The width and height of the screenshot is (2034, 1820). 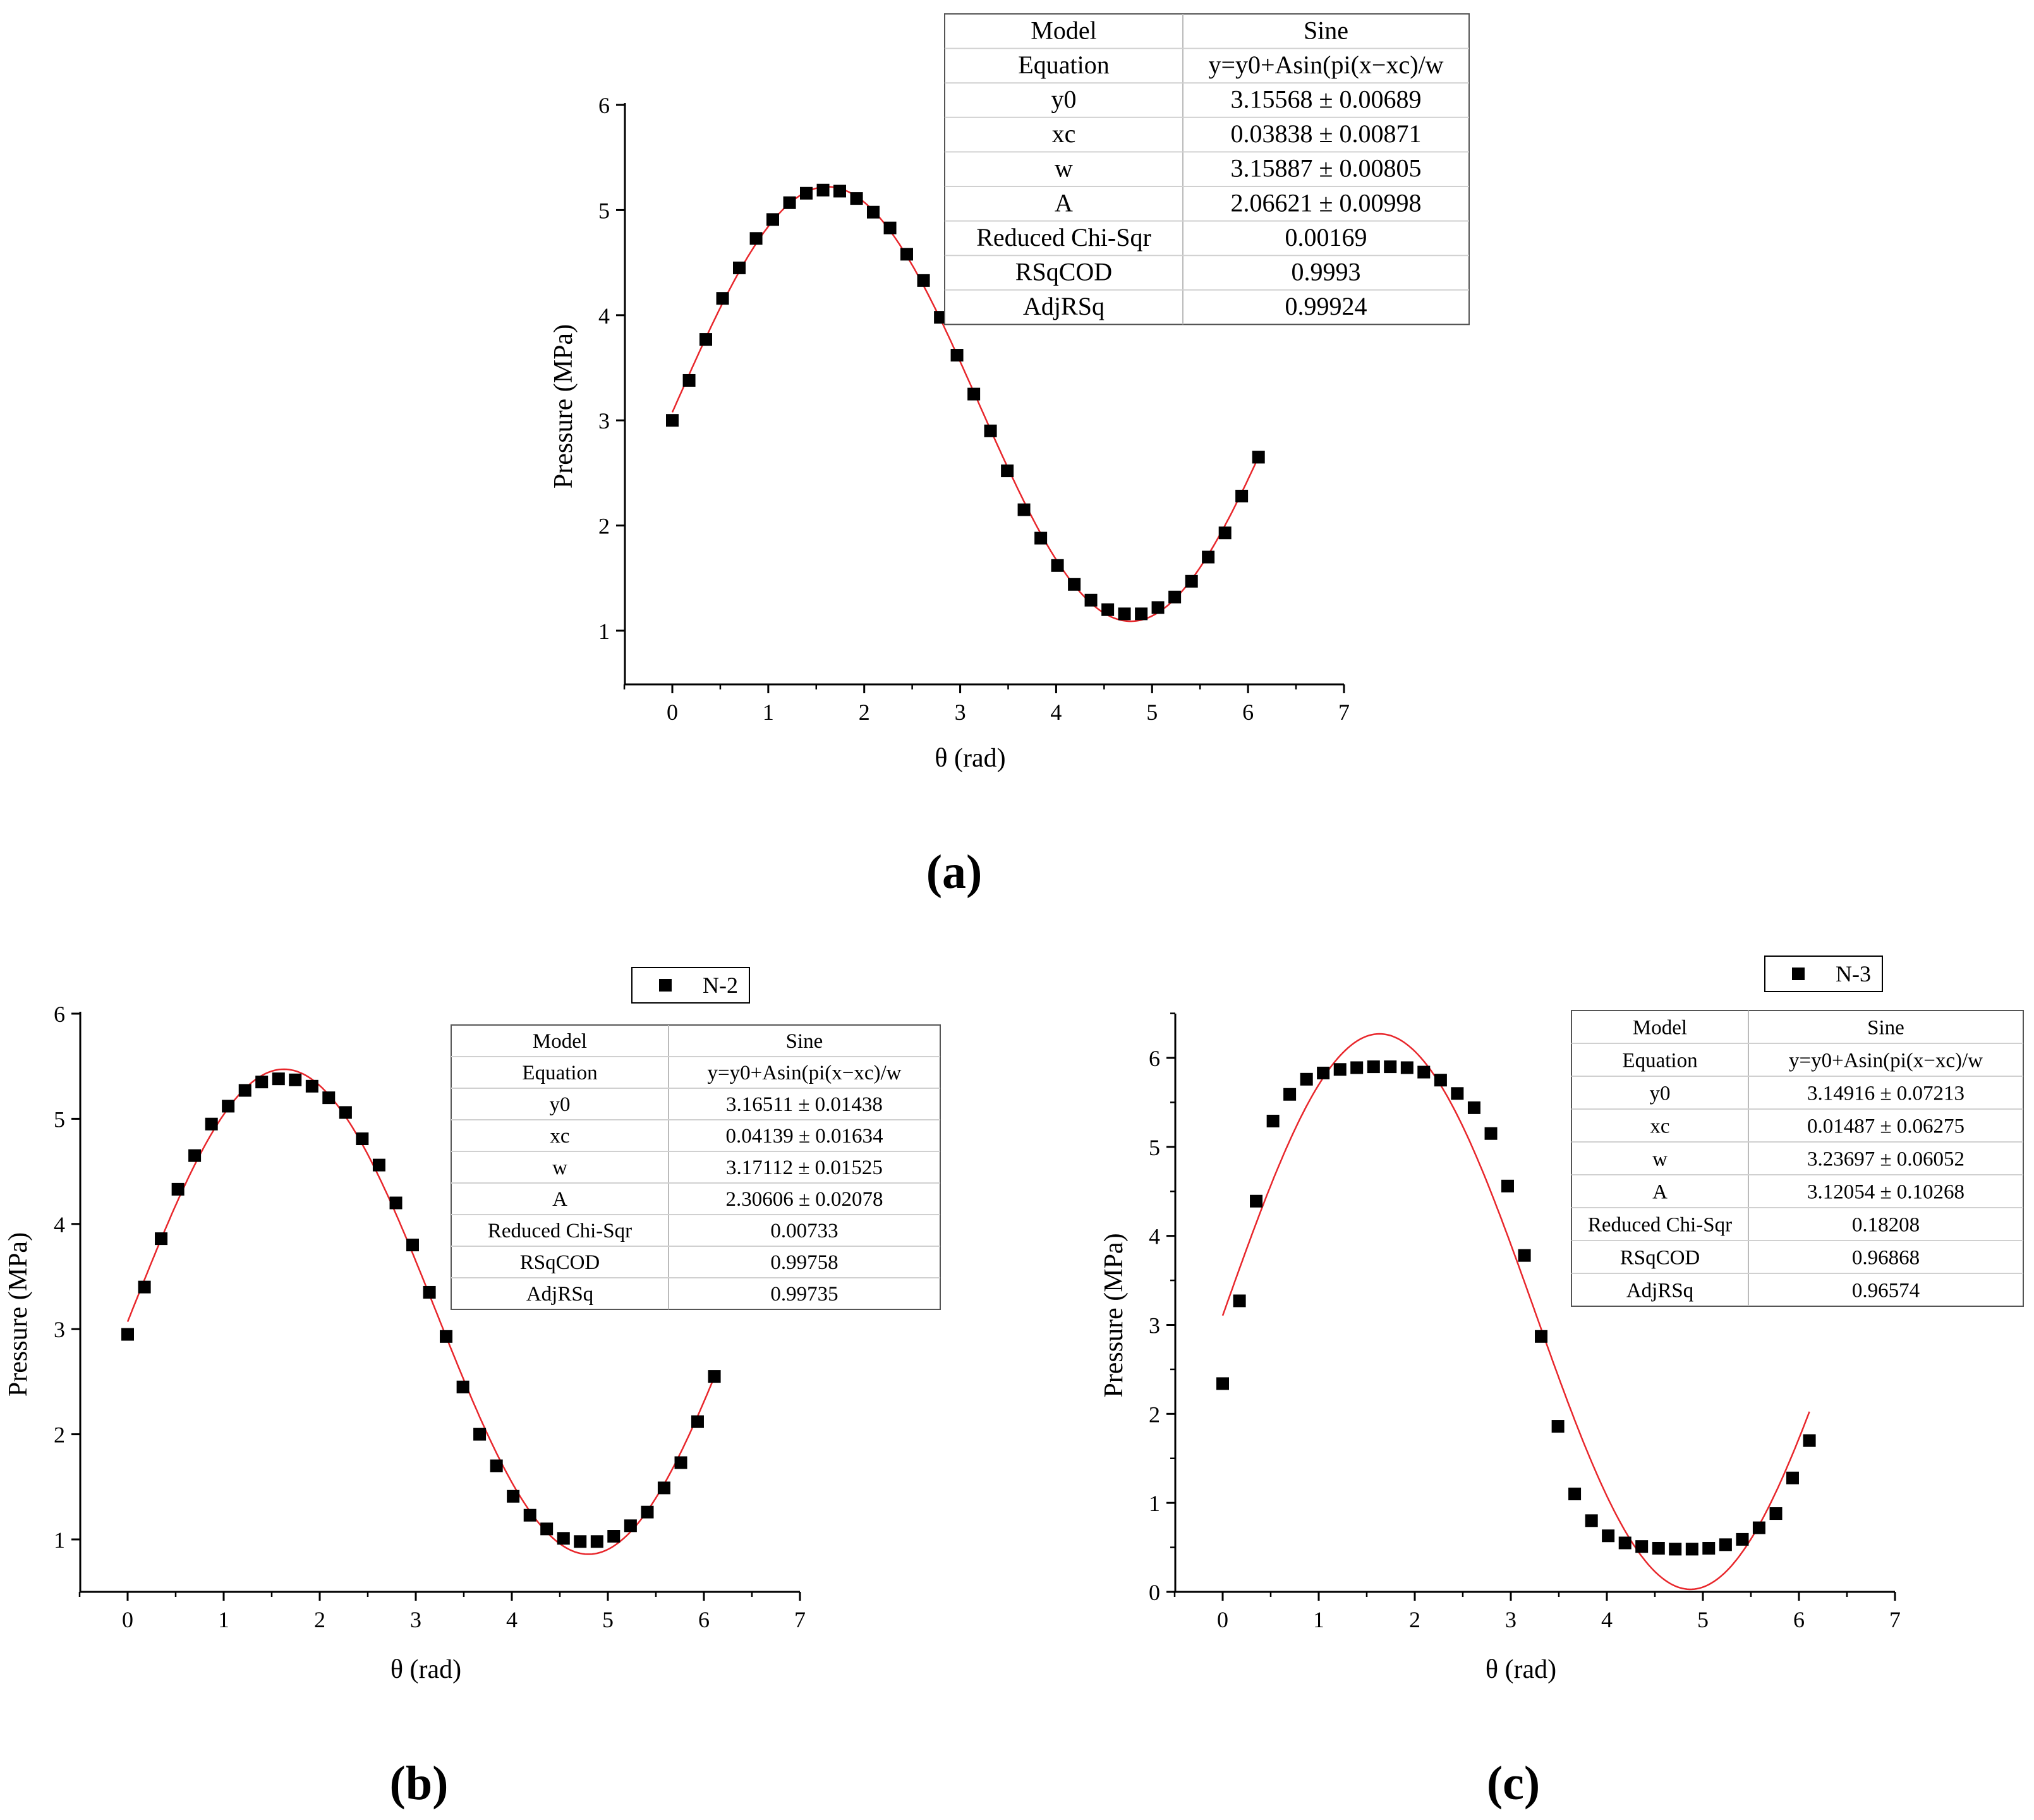 What do you see at coordinates (1895, 1619) in the screenshot?
I see `x-tick-label: 7` at bounding box center [1895, 1619].